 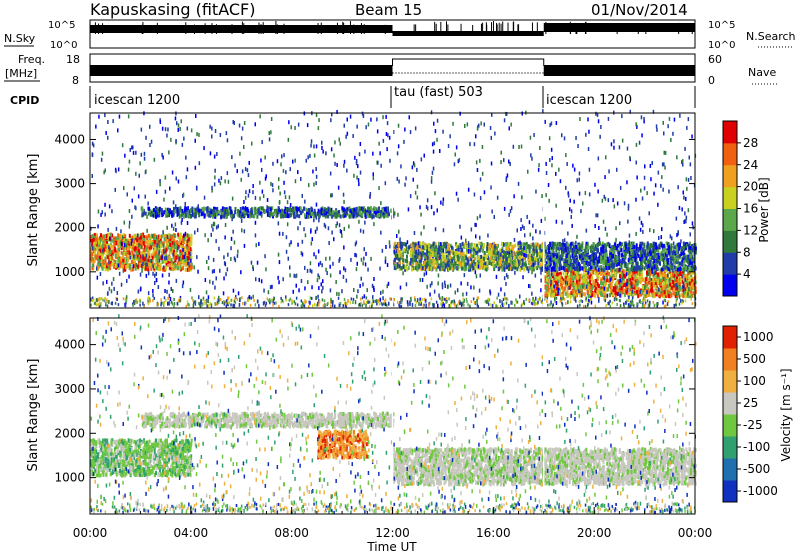 I want to click on nave-step, so click(x=468, y=62).